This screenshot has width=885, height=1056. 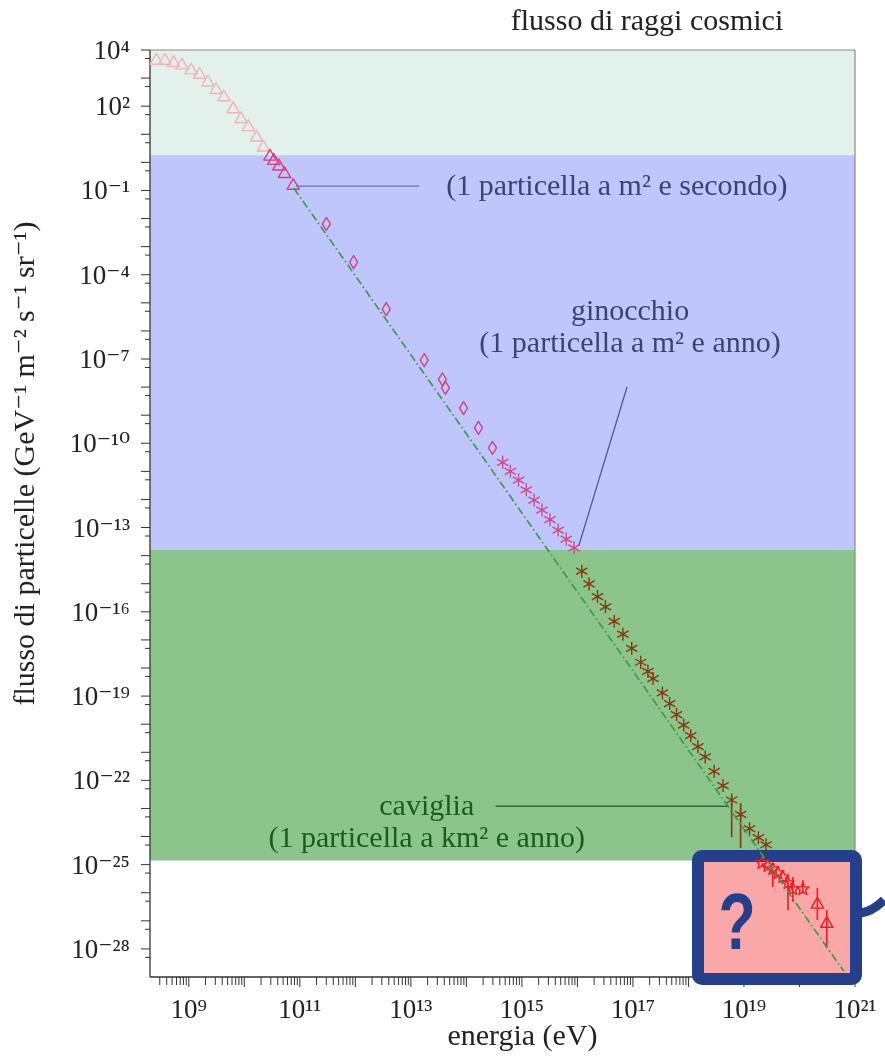 I want to click on y-tick-label: 10⁻²⁵, so click(x=100, y=864).